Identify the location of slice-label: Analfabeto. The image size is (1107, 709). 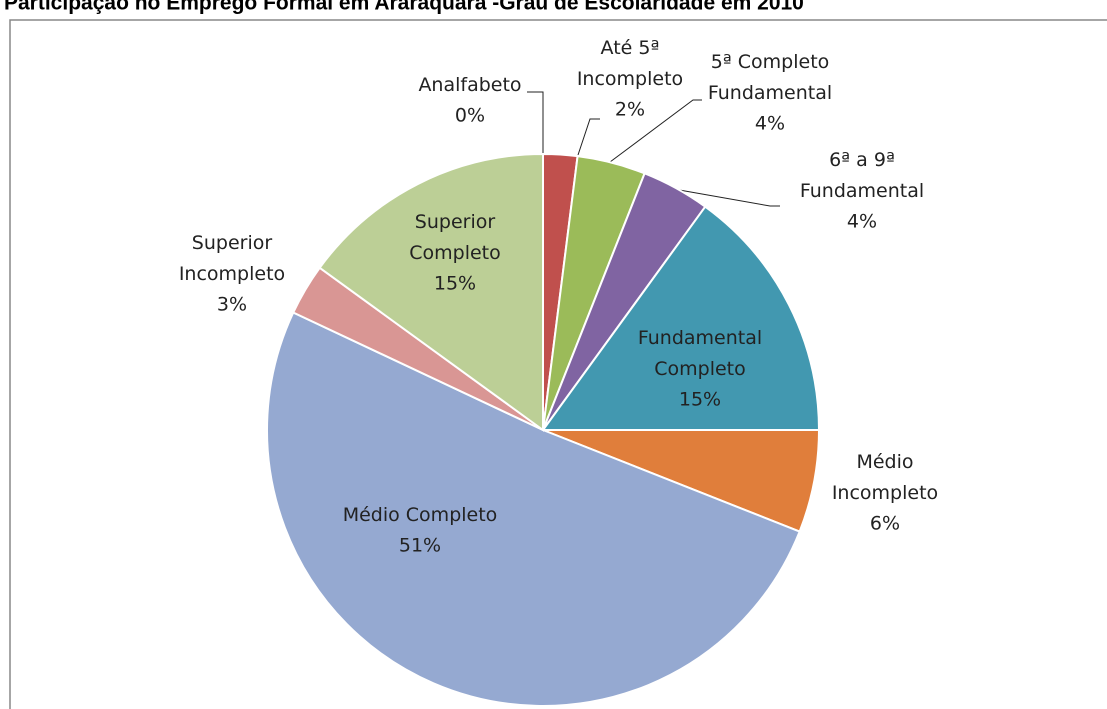
(469, 85).